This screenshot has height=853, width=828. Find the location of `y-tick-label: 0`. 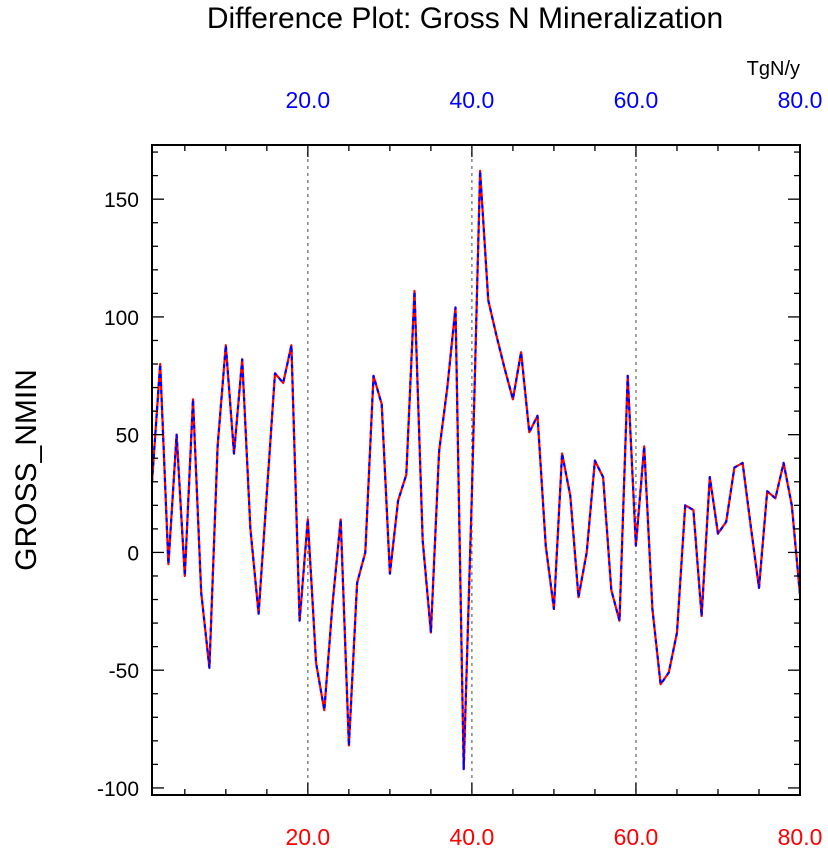

y-tick-label: 0 is located at coordinates (133, 553).